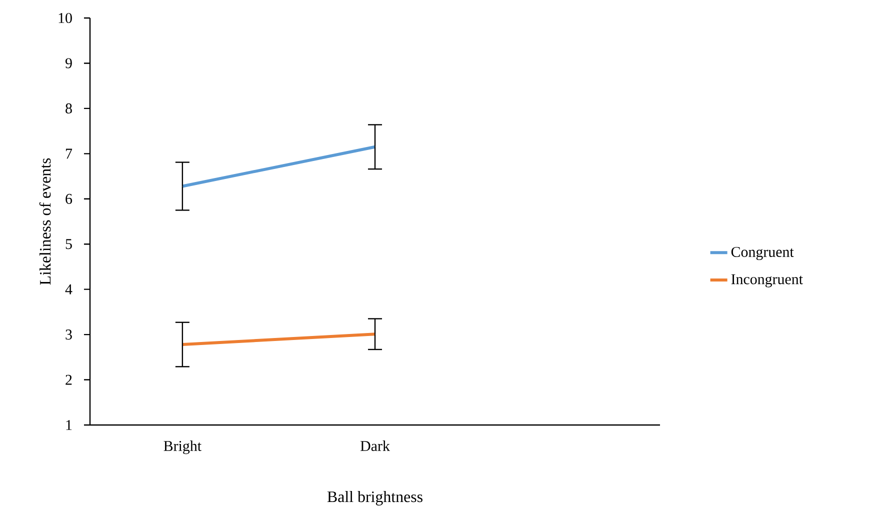 This screenshot has height=531, width=893. I want to click on y-tick-label: 2, so click(69, 379).